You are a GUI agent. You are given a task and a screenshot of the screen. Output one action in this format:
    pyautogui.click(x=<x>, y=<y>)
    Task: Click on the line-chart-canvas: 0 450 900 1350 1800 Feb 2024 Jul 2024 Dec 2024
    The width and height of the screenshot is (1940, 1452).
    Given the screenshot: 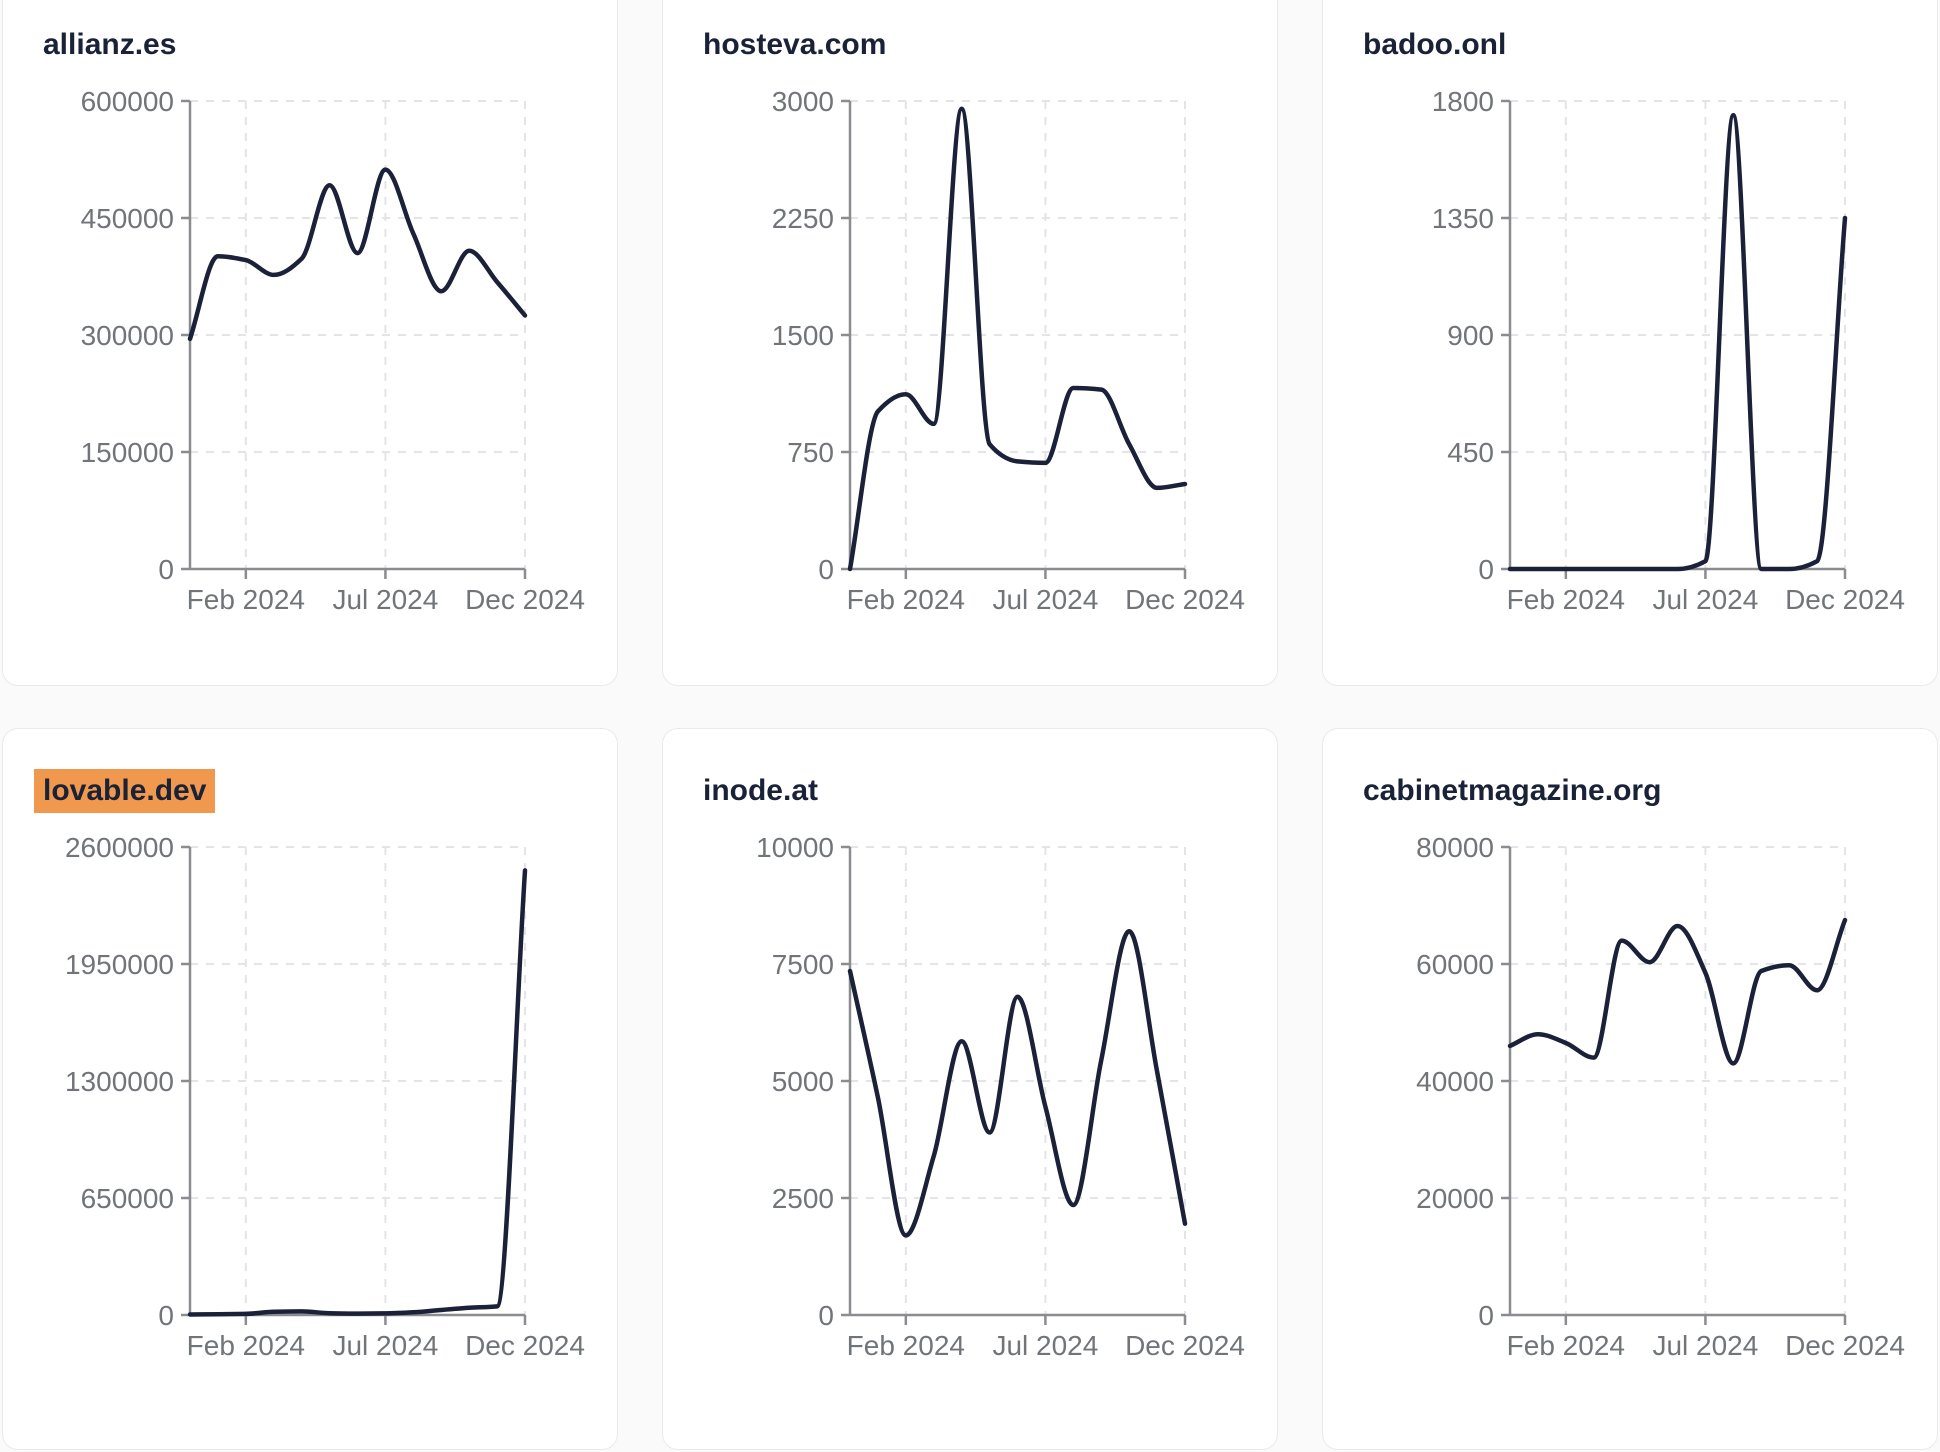 What is the action you would take?
    pyautogui.click(x=1668, y=350)
    